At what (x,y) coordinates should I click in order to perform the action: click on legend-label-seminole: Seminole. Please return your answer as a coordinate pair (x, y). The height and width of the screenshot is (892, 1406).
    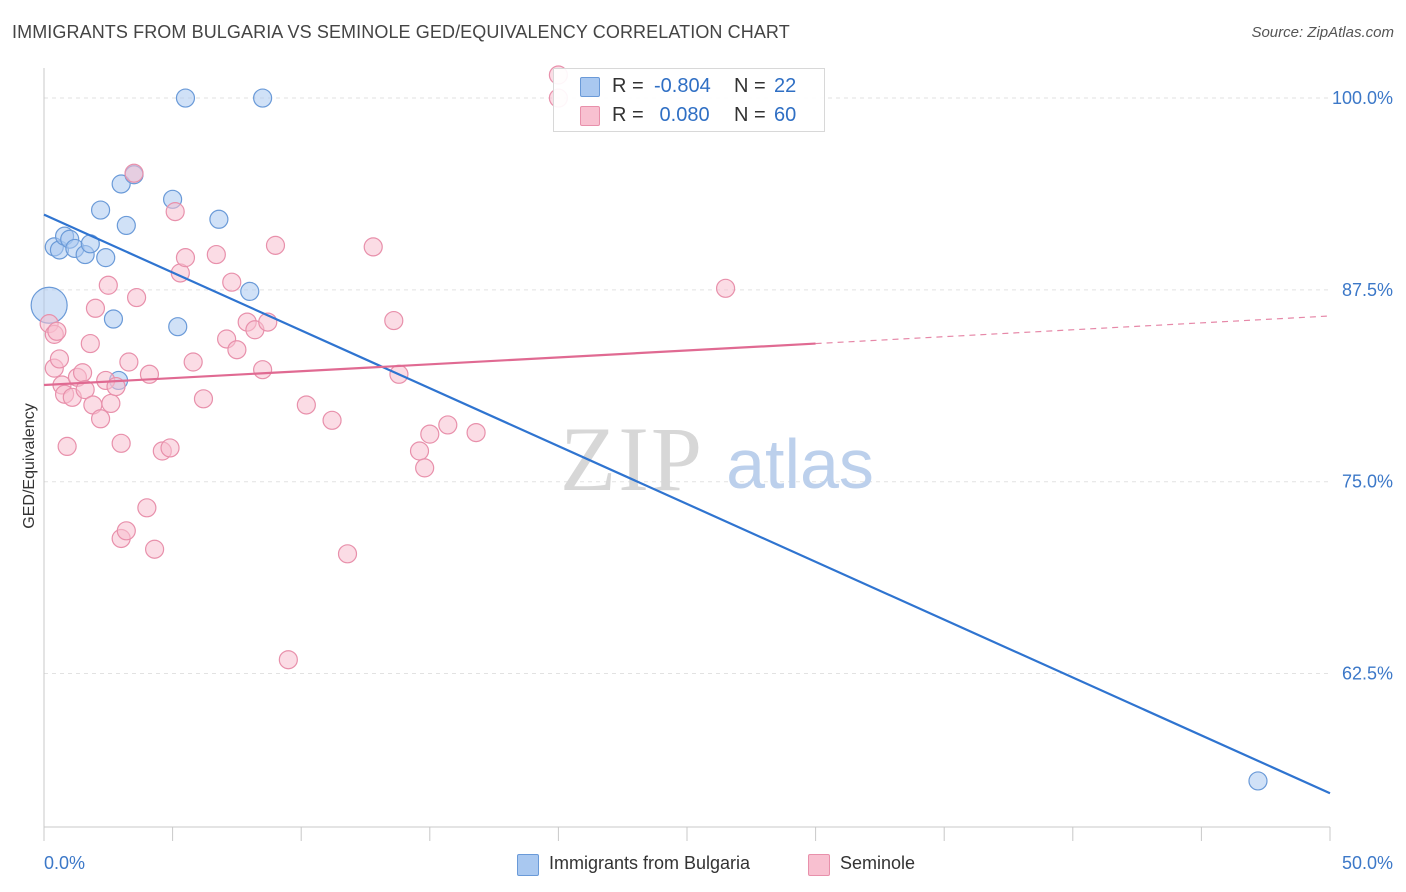
    Looking at the image, I should click on (878, 863).